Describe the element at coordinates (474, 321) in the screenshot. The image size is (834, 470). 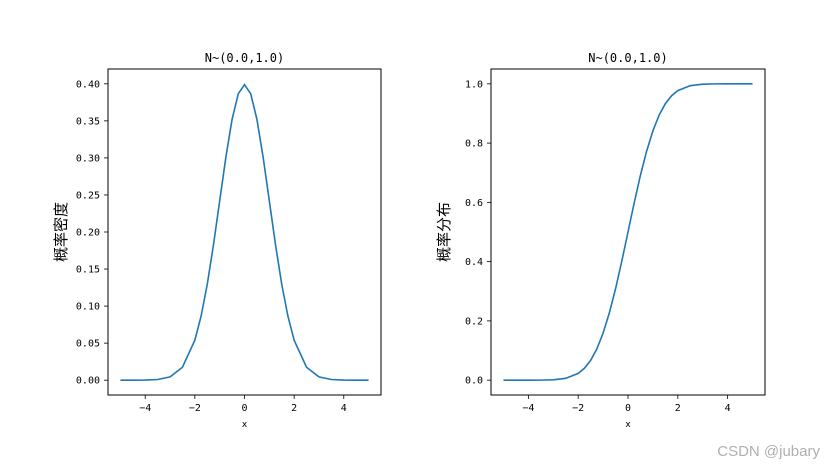
I see `cdf-y-tick-label: 0.2` at that location.